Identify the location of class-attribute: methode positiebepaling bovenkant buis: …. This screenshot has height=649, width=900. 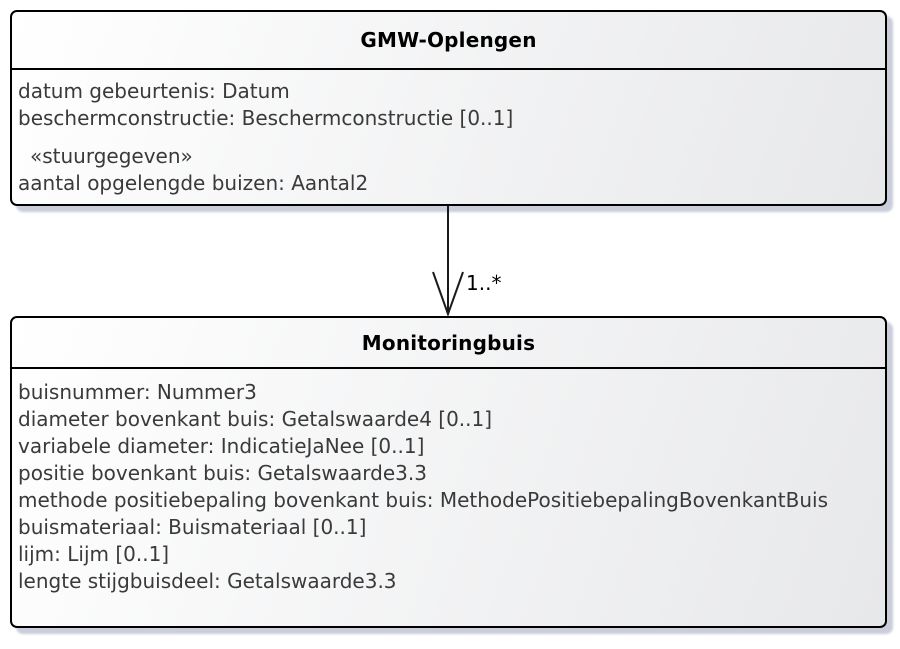
(423, 500).